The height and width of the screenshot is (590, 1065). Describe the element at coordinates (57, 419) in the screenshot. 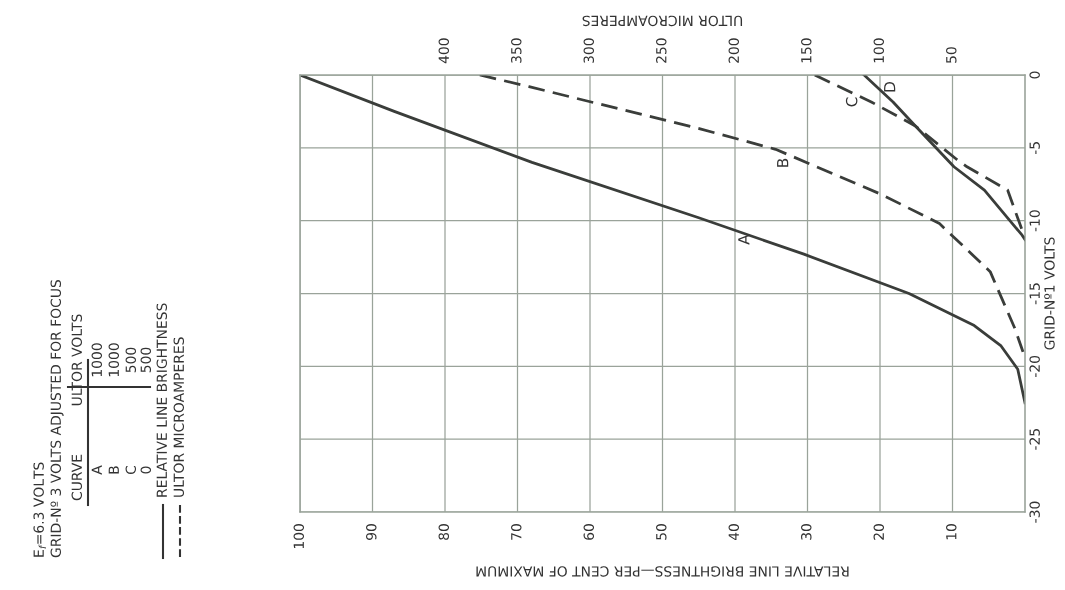

I see `text: GRID-Nº 3 VOLTS ADJUSTED FOR FOCUS` at that location.